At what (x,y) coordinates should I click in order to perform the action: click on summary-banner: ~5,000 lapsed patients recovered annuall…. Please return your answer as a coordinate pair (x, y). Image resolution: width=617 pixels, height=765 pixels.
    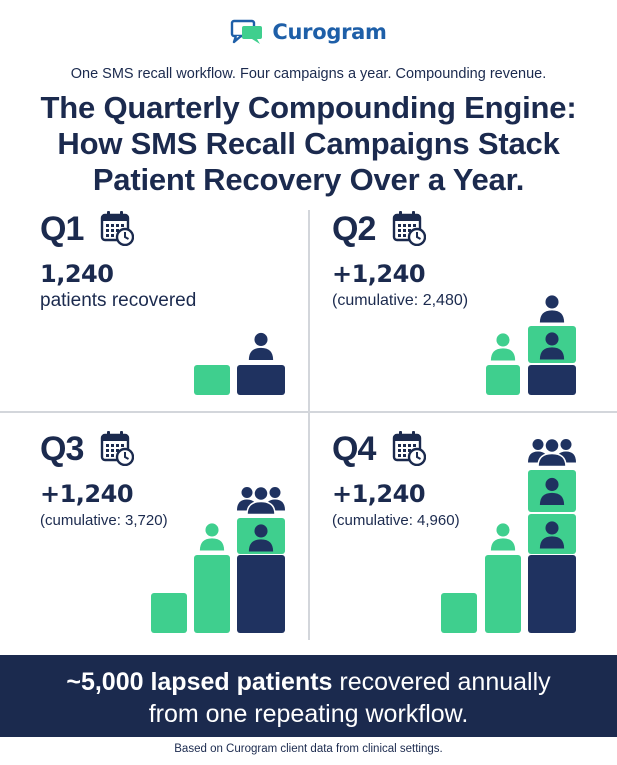
    Looking at the image, I should click on (308, 696).